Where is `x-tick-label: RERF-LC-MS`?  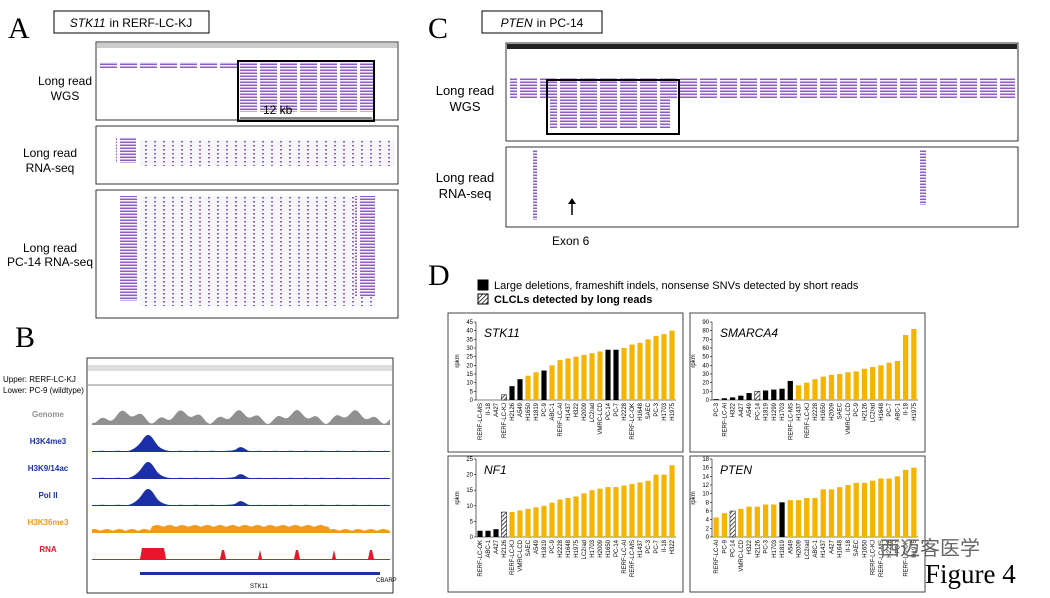
x-tick-label: RERF-LC-MS is located at coordinates (481, 421).